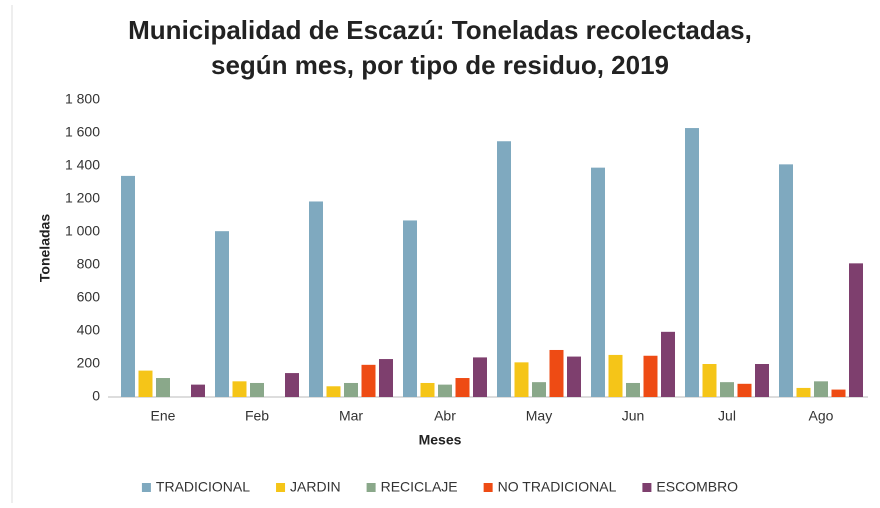 The image size is (880, 508). Describe the element at coordinates (557, 487) in the screenshot. I see `legend-label: NO TRADICIONAL` at that location.